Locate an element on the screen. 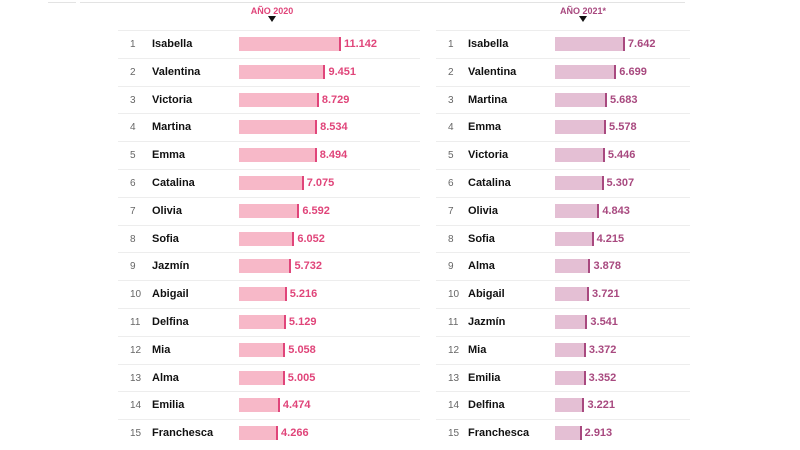  table-row: 5 Victoria 5.446 is located at coordinates (563, 155).